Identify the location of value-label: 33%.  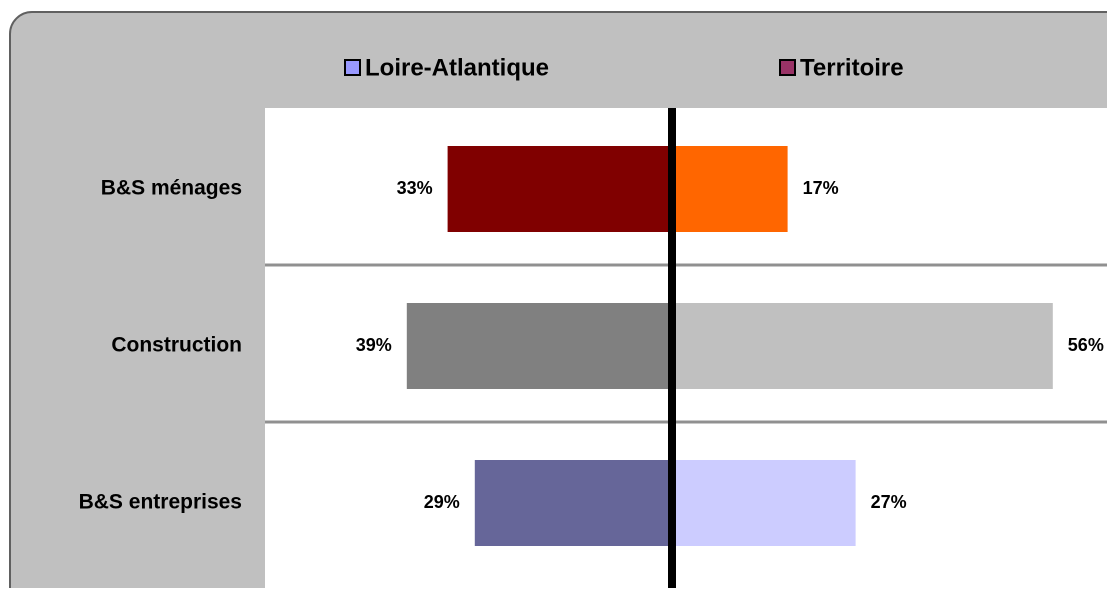
(415, 188).